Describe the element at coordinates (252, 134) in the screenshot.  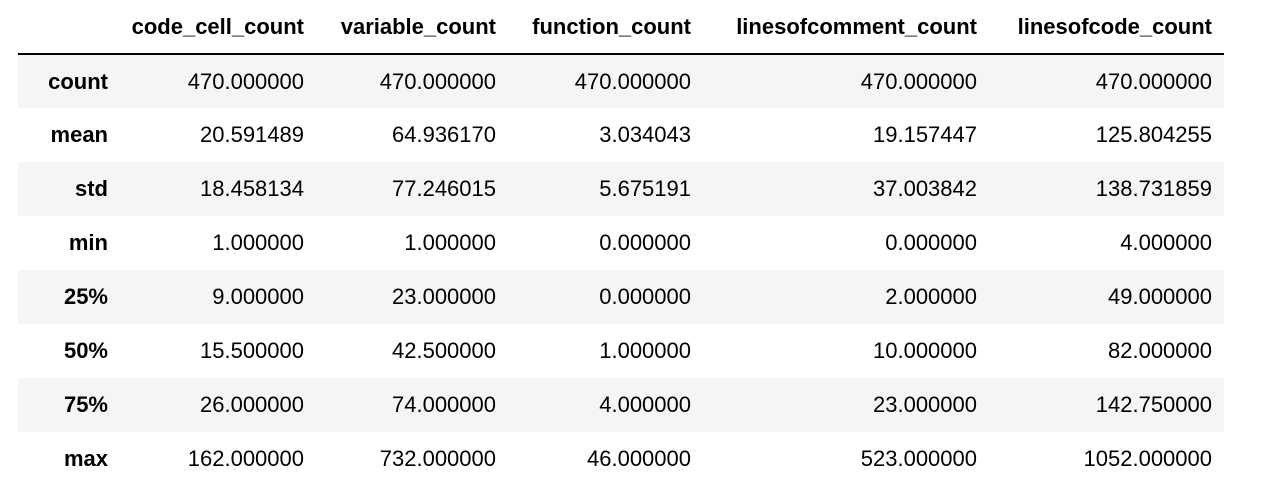
I see `table-cell: 20.591489` at that location.